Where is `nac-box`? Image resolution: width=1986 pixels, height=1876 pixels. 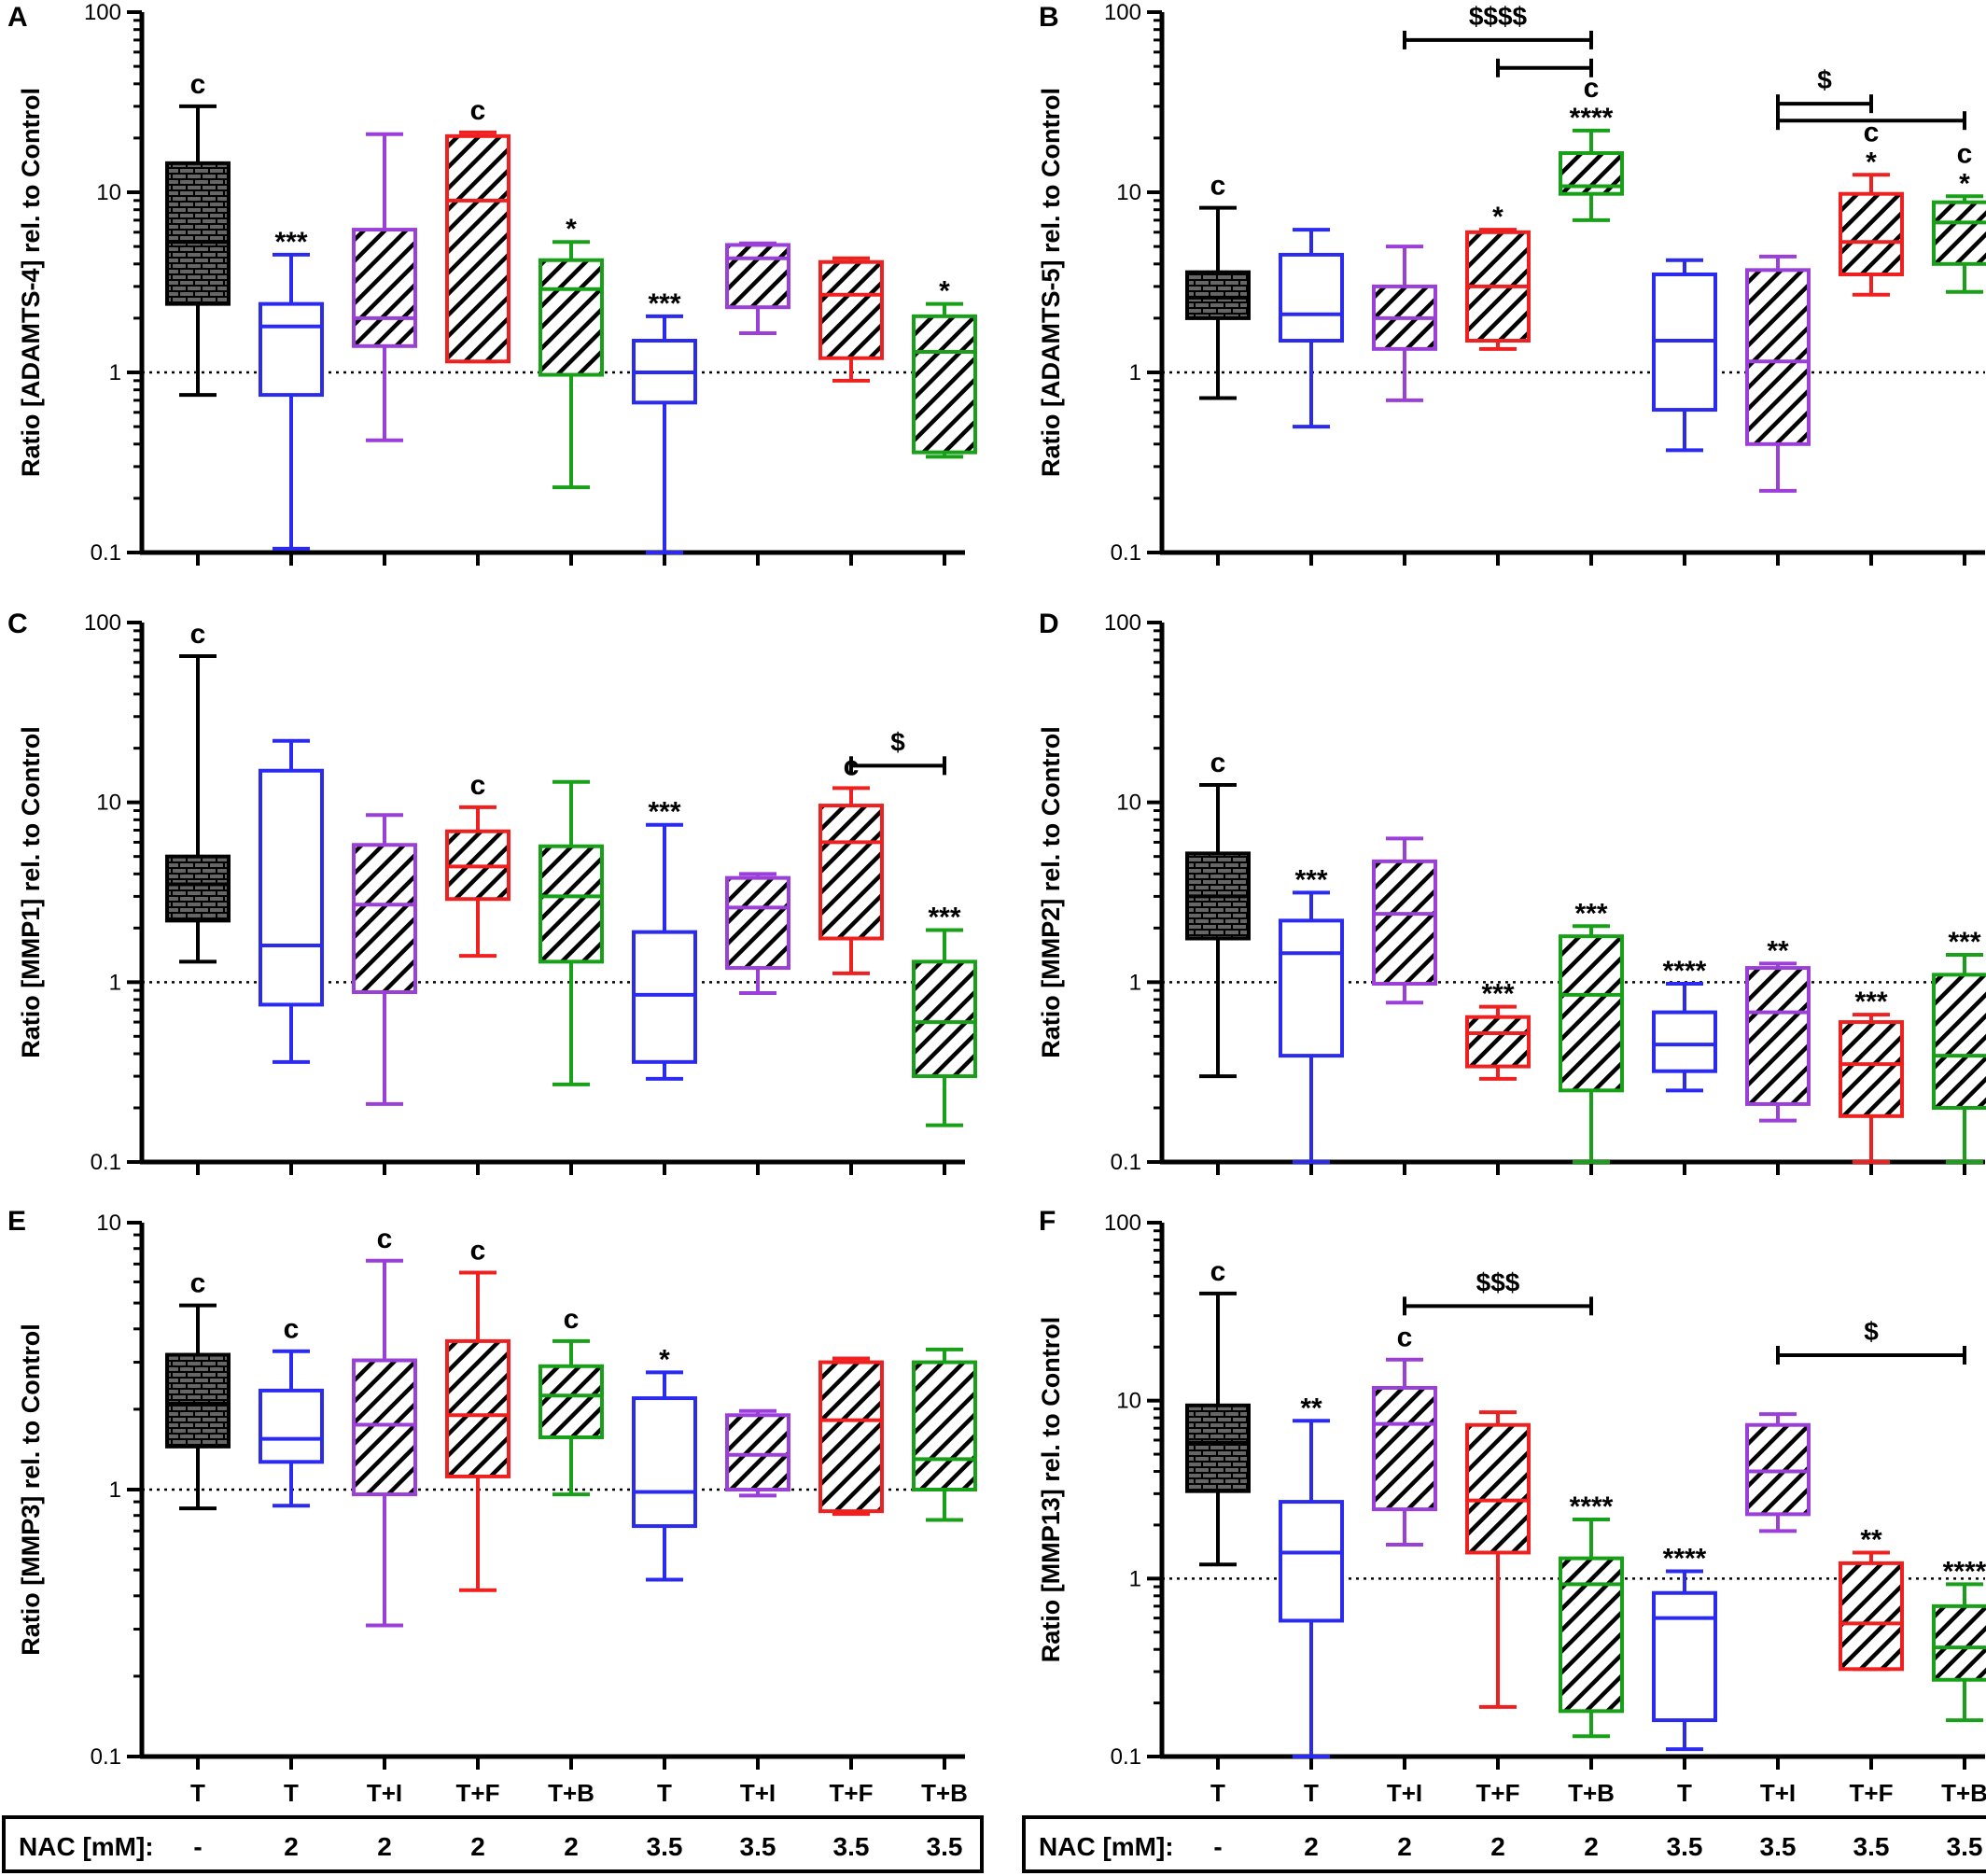
nac-box is located at coordinates (493, 1844).